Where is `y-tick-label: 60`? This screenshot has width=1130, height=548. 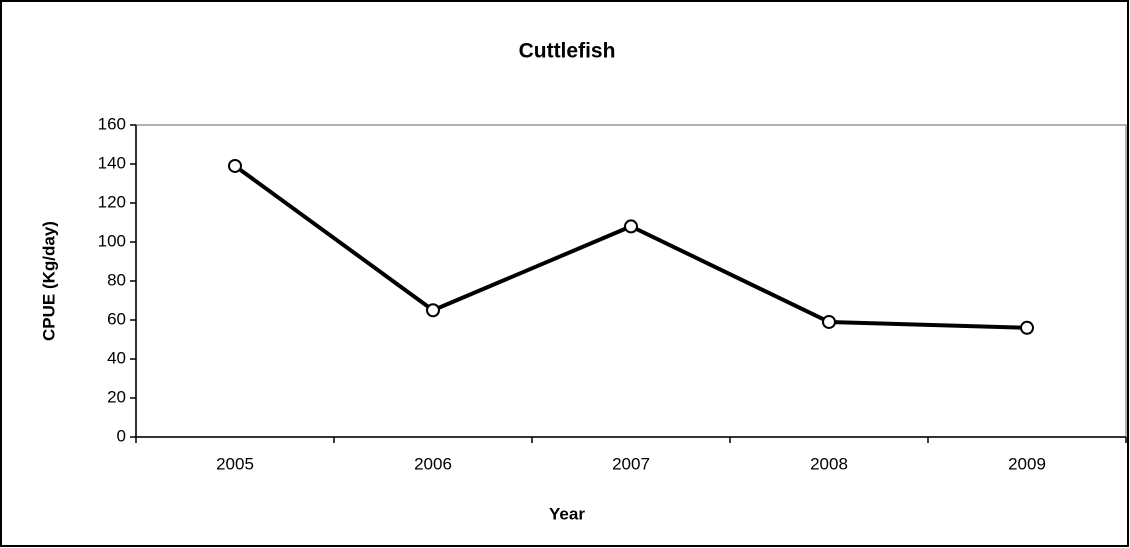 y-tick-label: 60 is located at coordinates (116, 318).